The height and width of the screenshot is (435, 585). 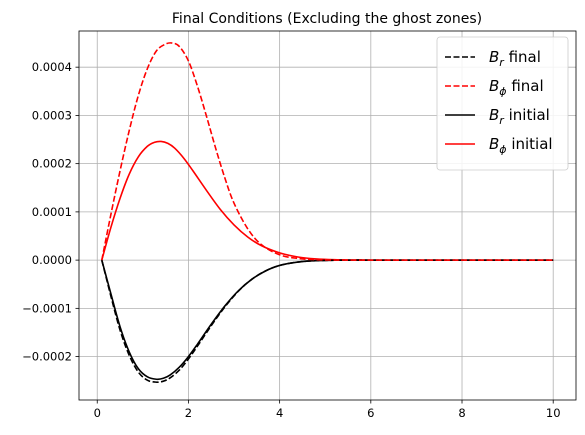 I want to click on x-tick-label: 0, so click(x=97, y=413).